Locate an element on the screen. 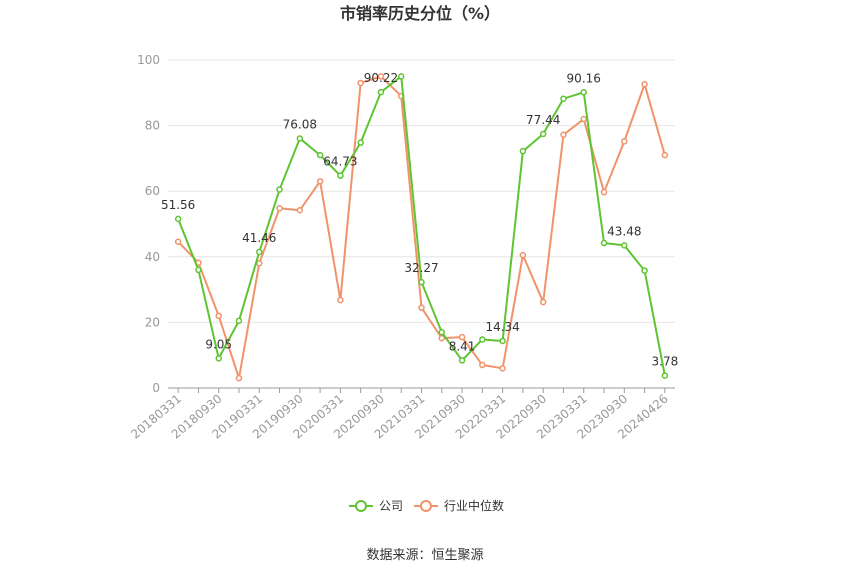 The width and height of the screenshot is (850, 575). data-label: 8.41 is located at coordinates (462, 346).